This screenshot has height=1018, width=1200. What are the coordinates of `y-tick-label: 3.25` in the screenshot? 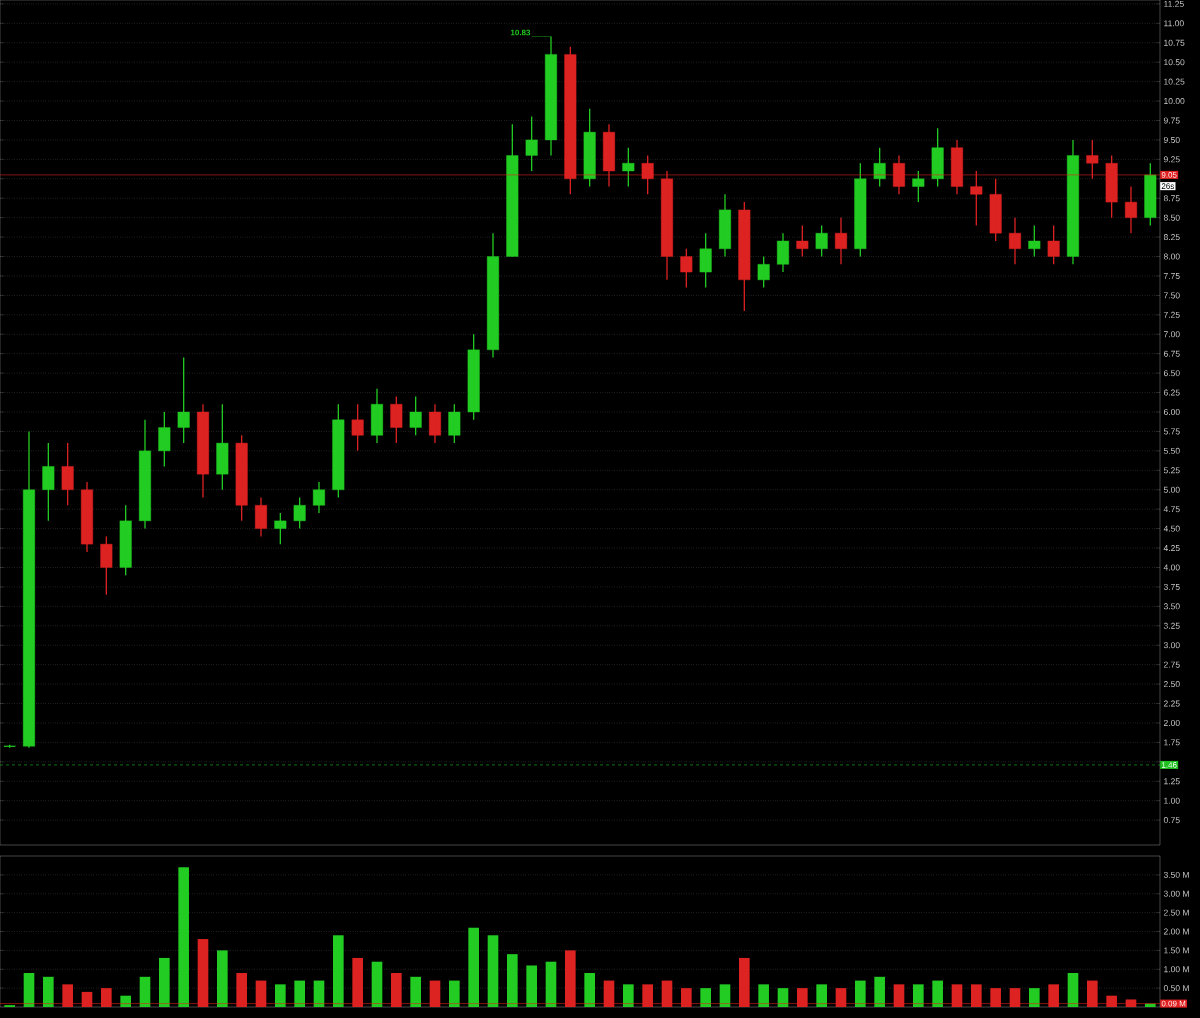 It's located at (1171, 625).